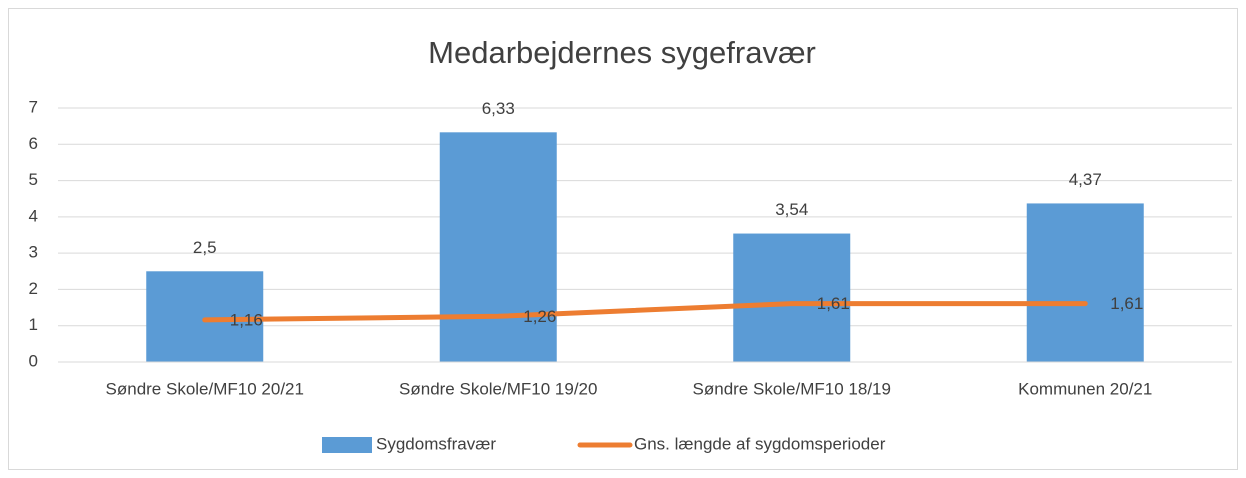  I want to click on y-tick-label: 7, so click(33, 106).